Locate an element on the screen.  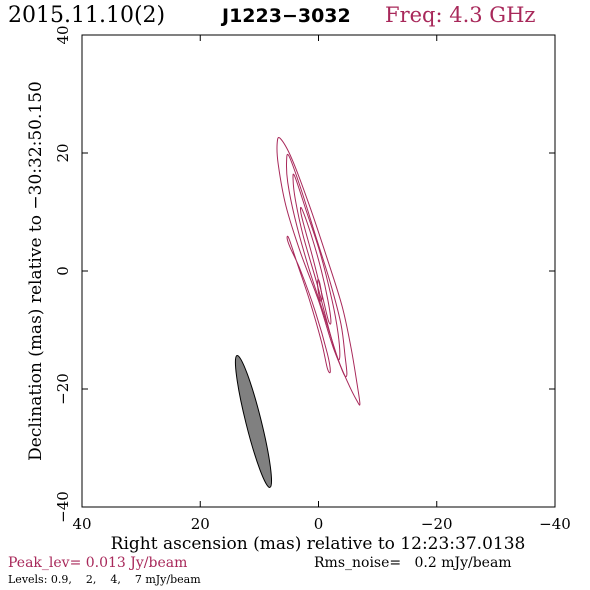
y-tick-label: −40 is located at coordinates (63, 507).